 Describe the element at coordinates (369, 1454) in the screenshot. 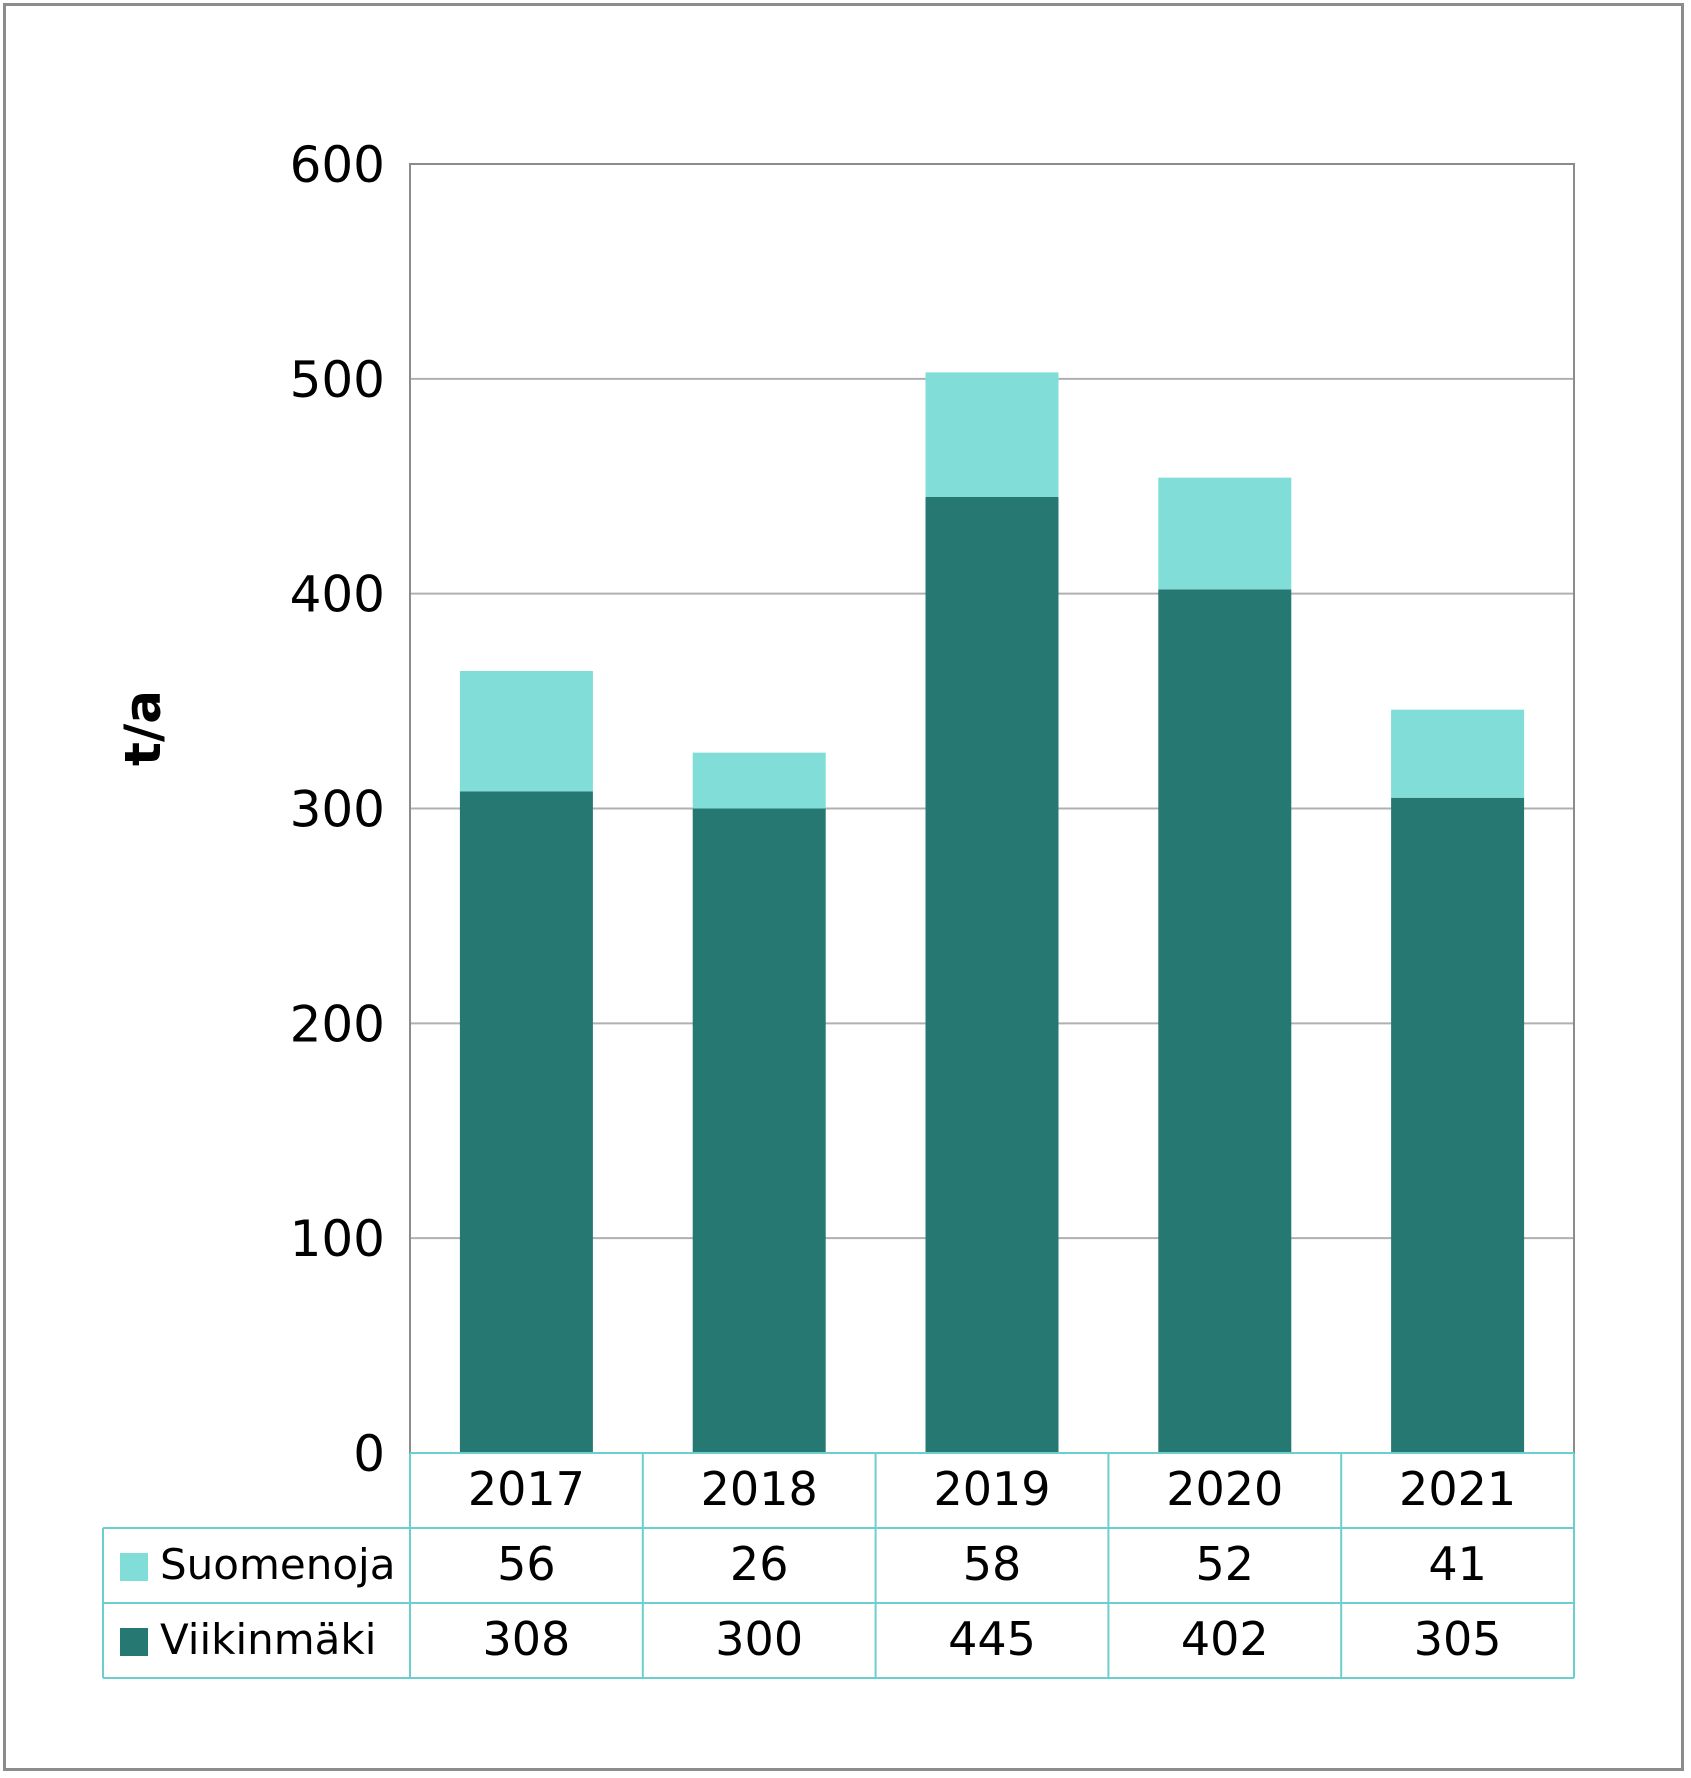

I see `y-tick-label: 0` at that location.